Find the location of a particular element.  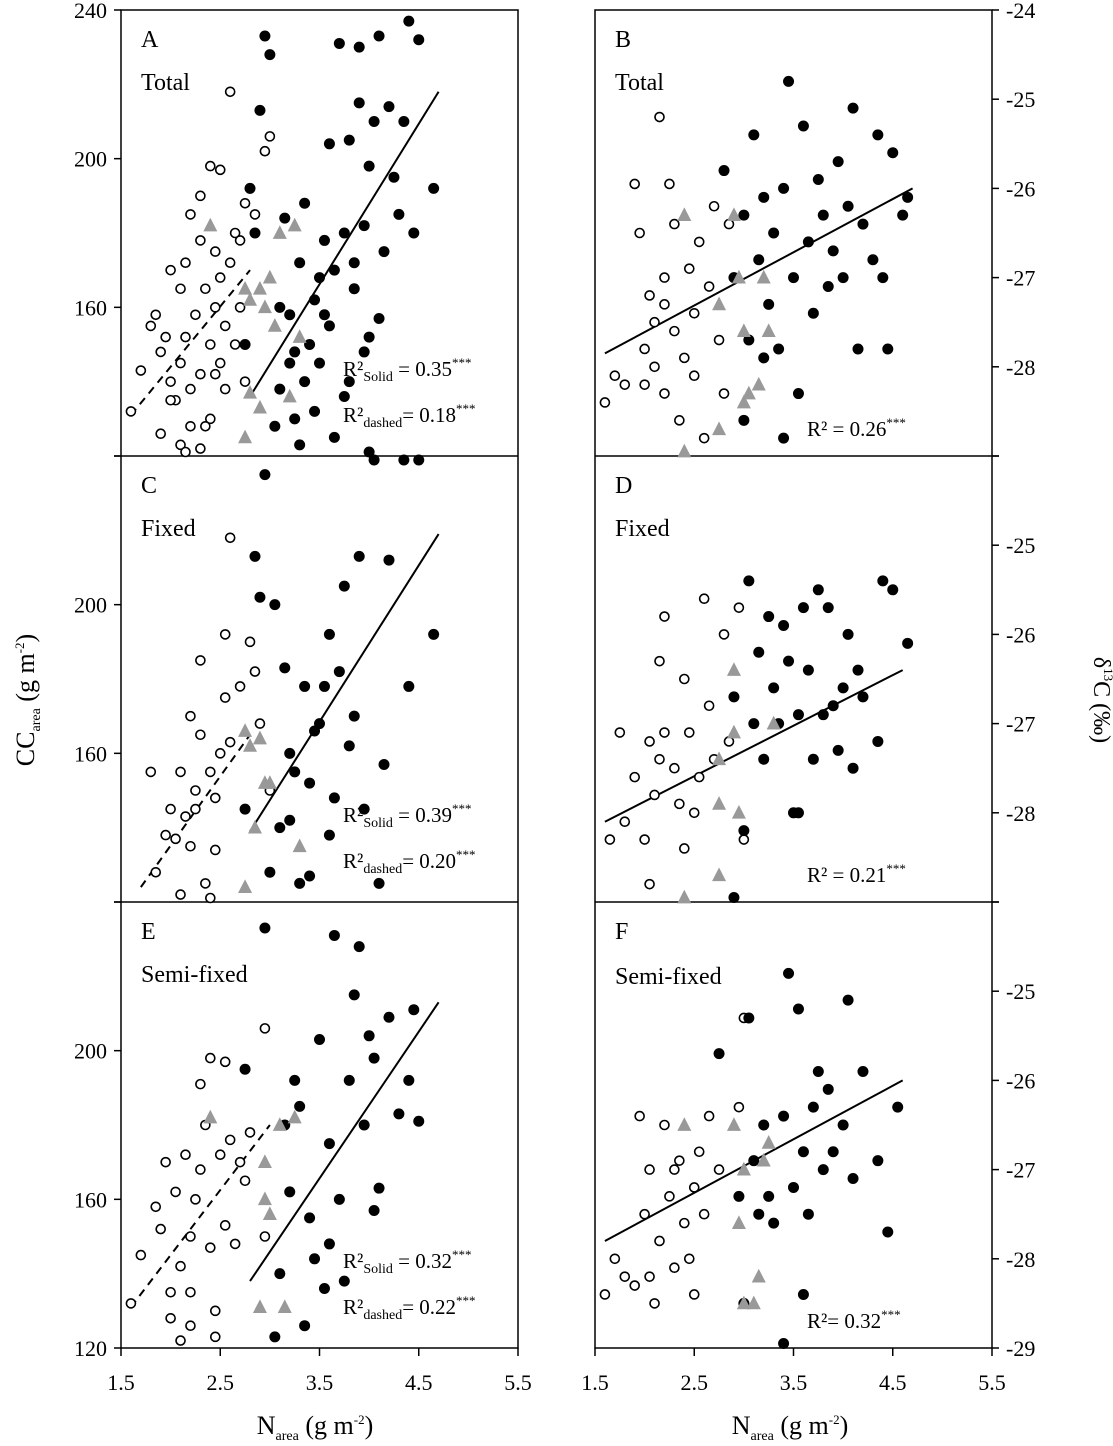

panel-letter: F is located at coordinates (621, 932).